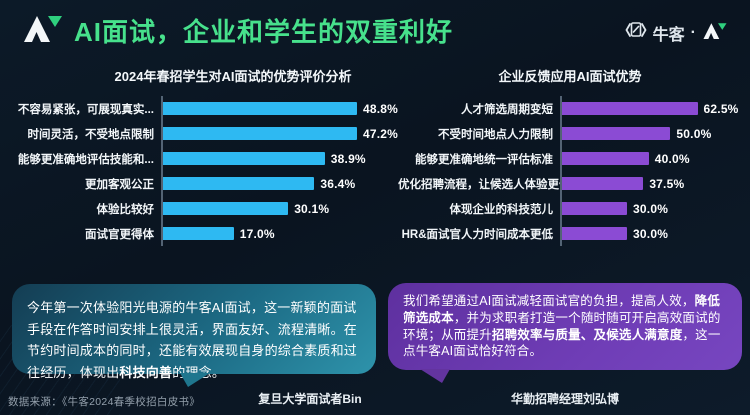  What do you see at coordinates (348, 158) in the screenshot?
I see `bar-value: 38.9%` at bounding box center [348, 158].